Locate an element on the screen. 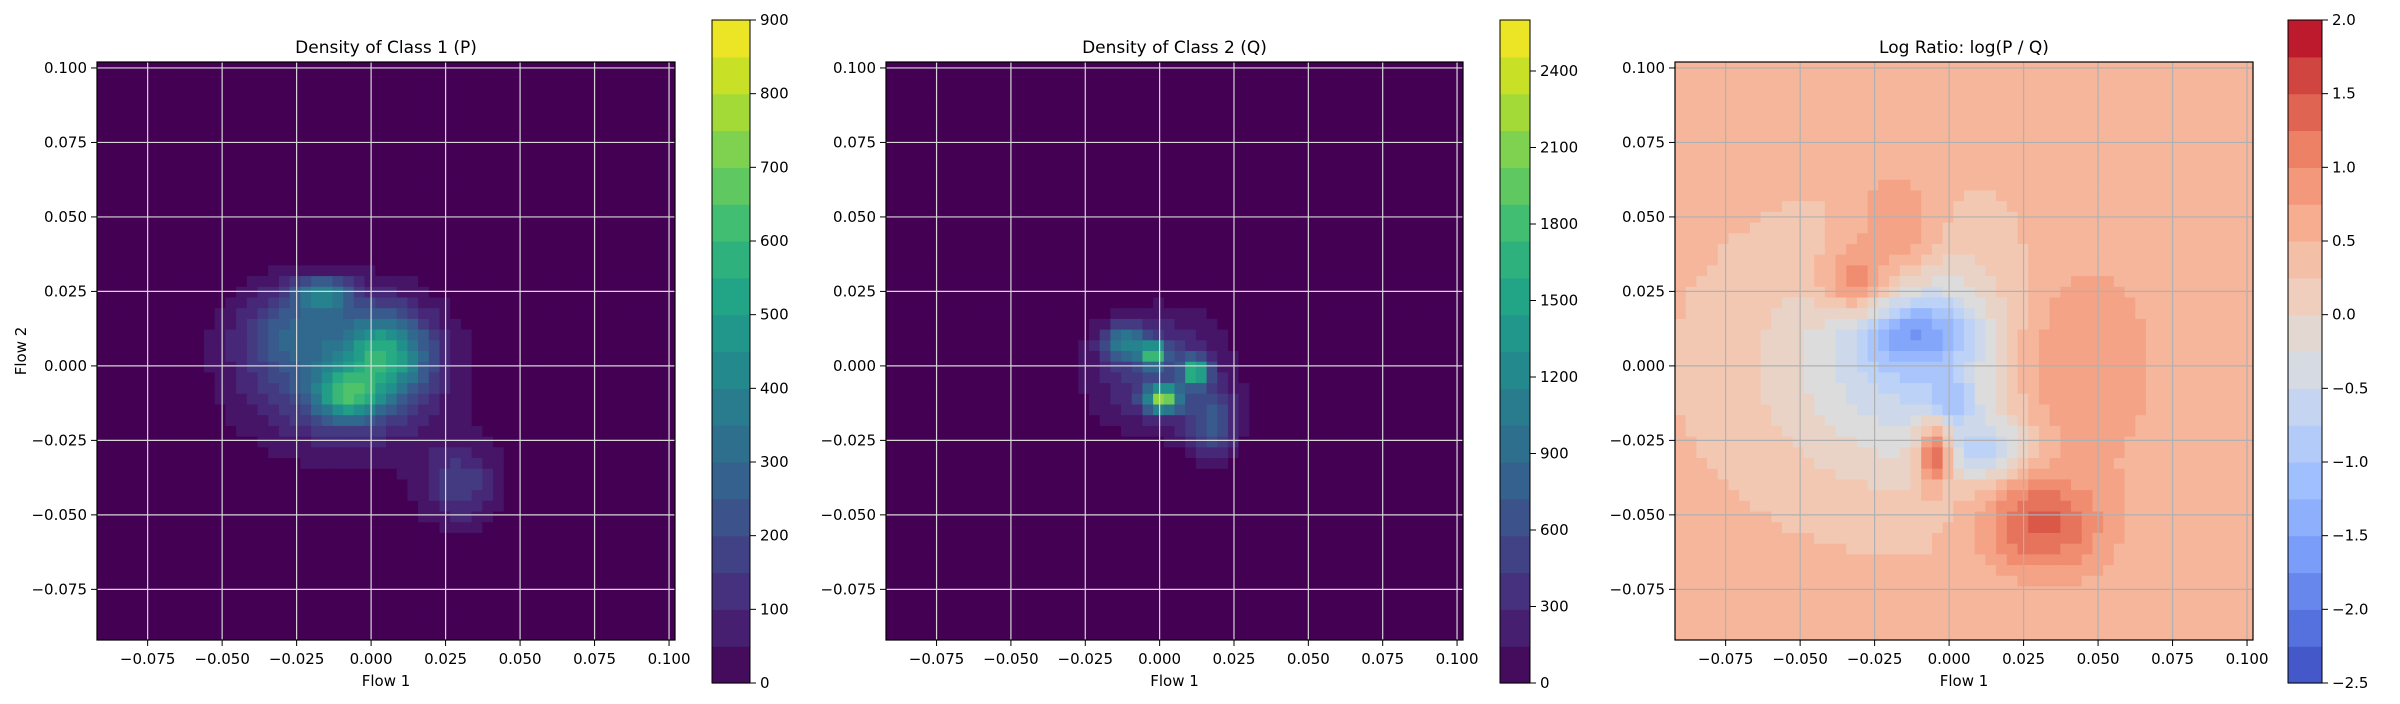  x-axis-label: Flow 1 is located at coordinates (386, 681).